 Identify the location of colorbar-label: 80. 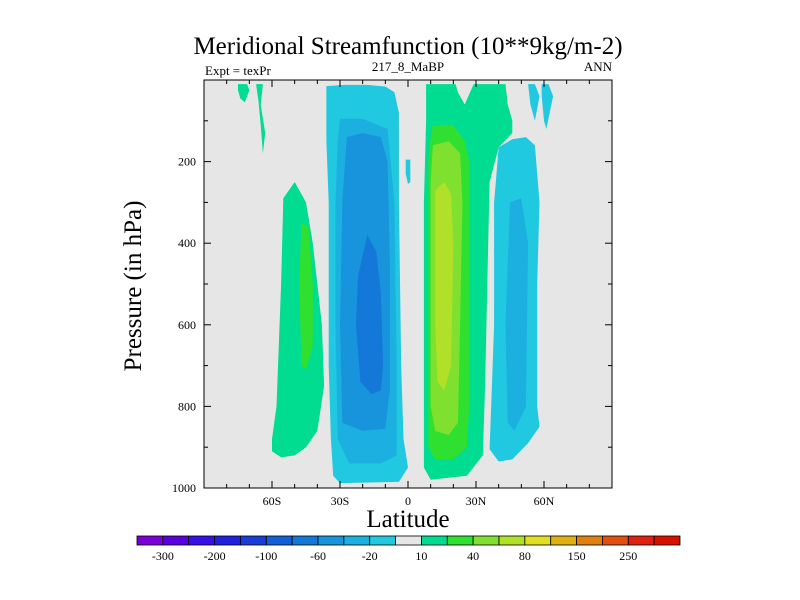
(525, 556).